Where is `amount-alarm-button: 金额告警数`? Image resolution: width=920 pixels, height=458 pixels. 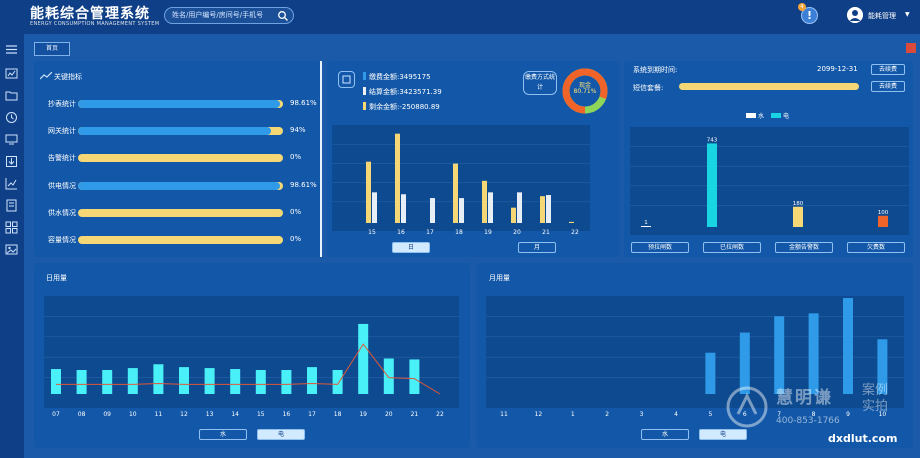
amount-alarm-button: 金额告警数 is located at coordinates (804, 247).